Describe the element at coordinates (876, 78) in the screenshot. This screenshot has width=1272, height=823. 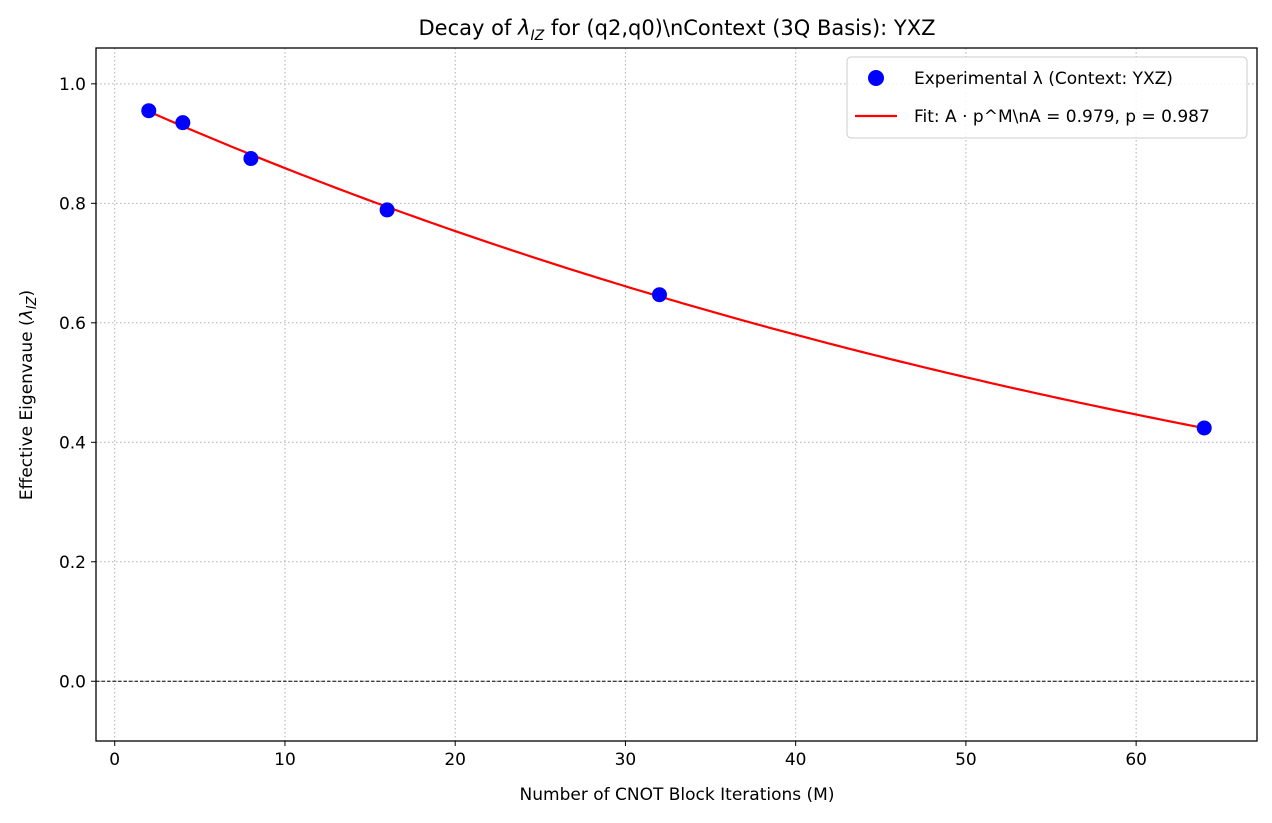
I see `legend-scatter-marker` at that location.